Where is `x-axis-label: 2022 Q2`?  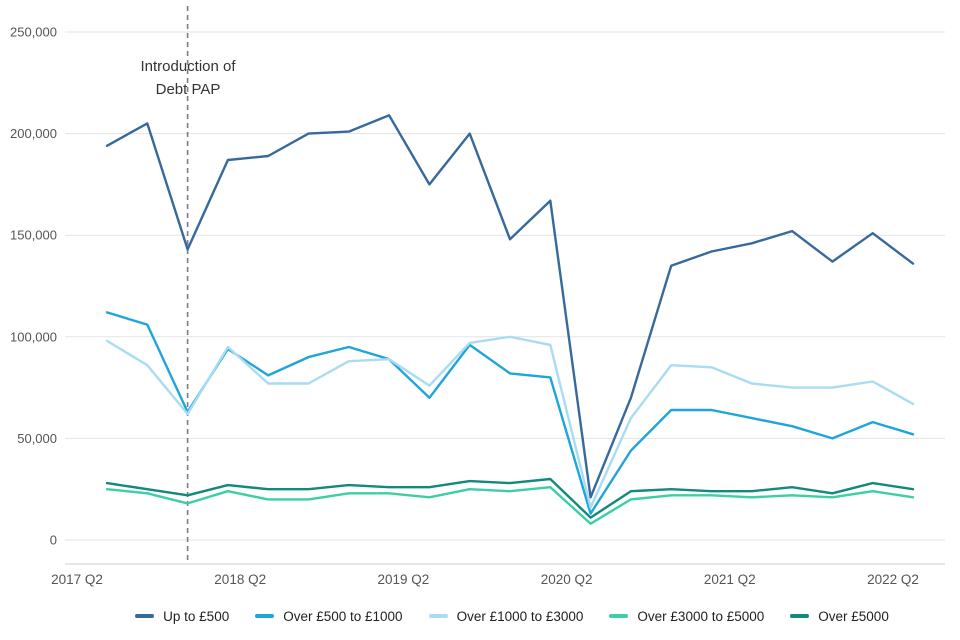
x-axis-label: 2022 Q2 is located at coordinates (893, 579).